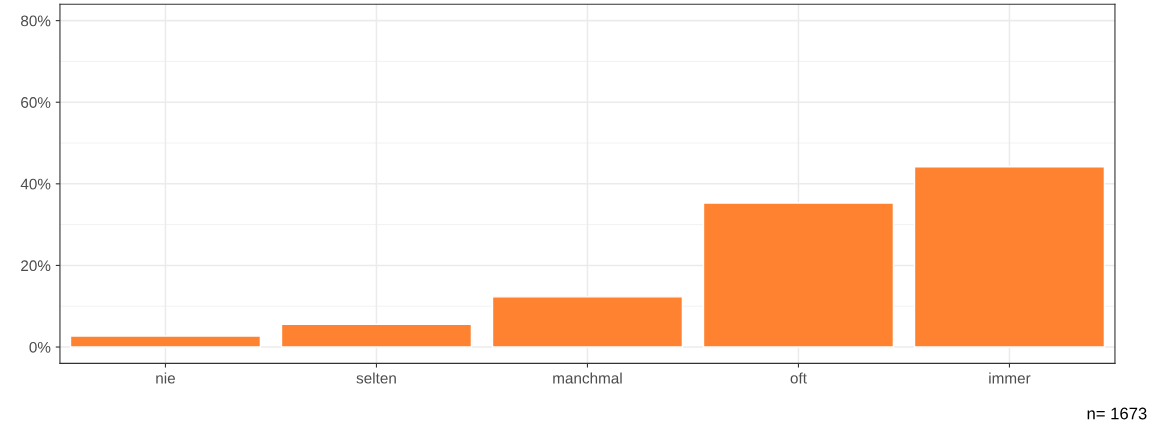 This screenshot has width=1153, height=430. Describe the element at coordinates (36, 266) in the screenshot. I see `y-tick-label: 20%` at that location.